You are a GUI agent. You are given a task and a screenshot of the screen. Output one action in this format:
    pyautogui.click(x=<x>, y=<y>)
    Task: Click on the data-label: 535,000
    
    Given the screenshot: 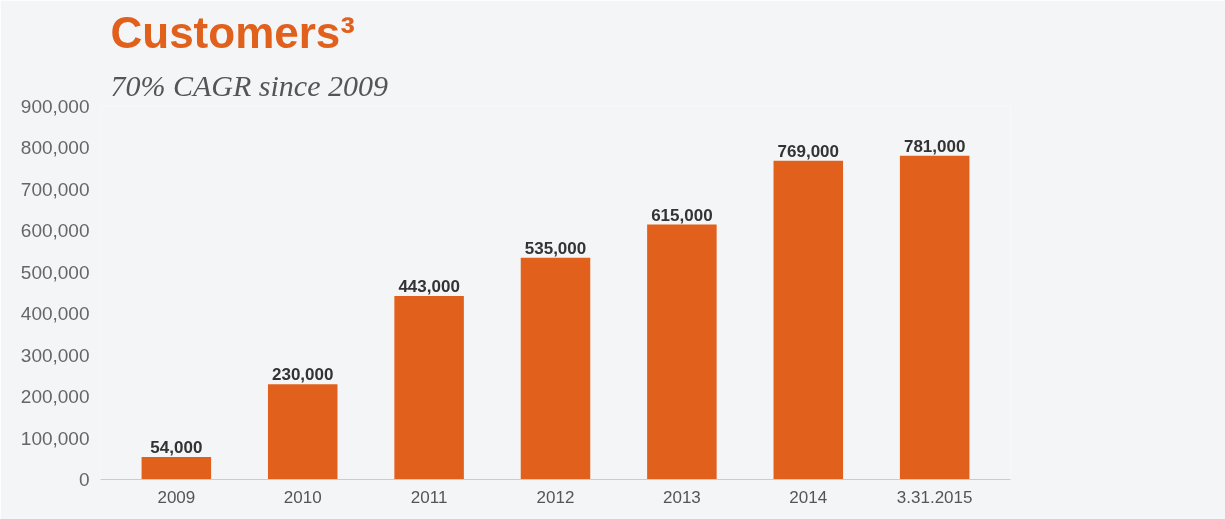 What is the action you would take?
    pyautogui.click(x=555, y=248)
    